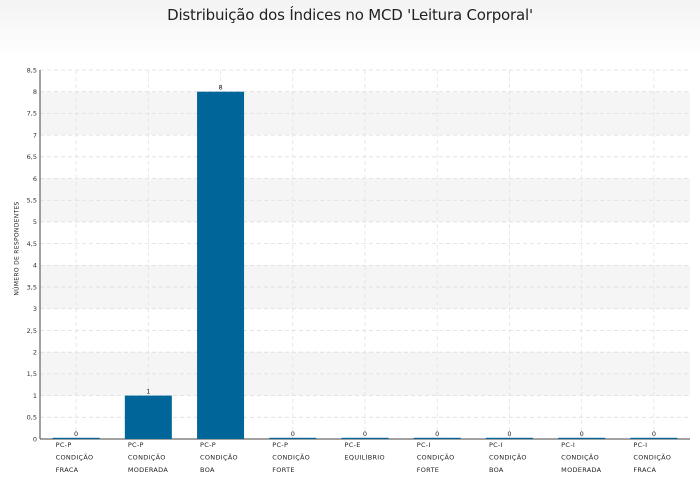  Describe the element at coordinates (35, 266) in the screenshot. I see `y-tick-label: 4` at that location.